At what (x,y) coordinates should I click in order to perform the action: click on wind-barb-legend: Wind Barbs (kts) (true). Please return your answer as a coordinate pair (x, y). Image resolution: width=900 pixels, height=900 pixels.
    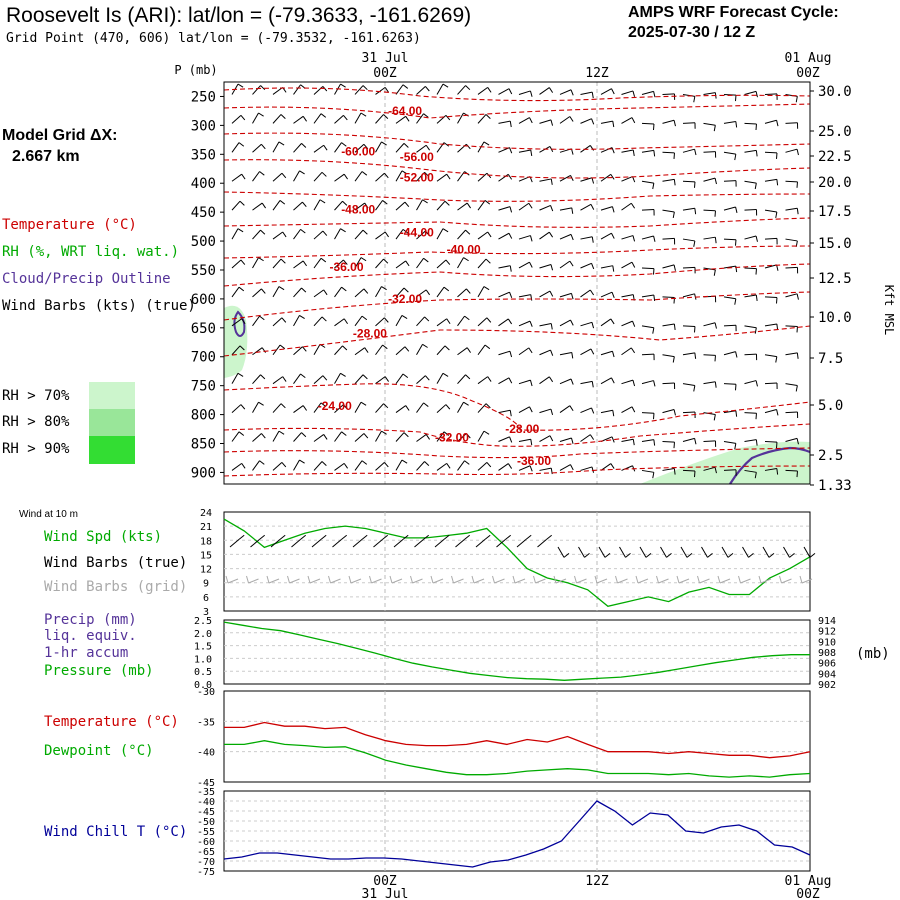
    Looking at the image, I should click on (99, 306).